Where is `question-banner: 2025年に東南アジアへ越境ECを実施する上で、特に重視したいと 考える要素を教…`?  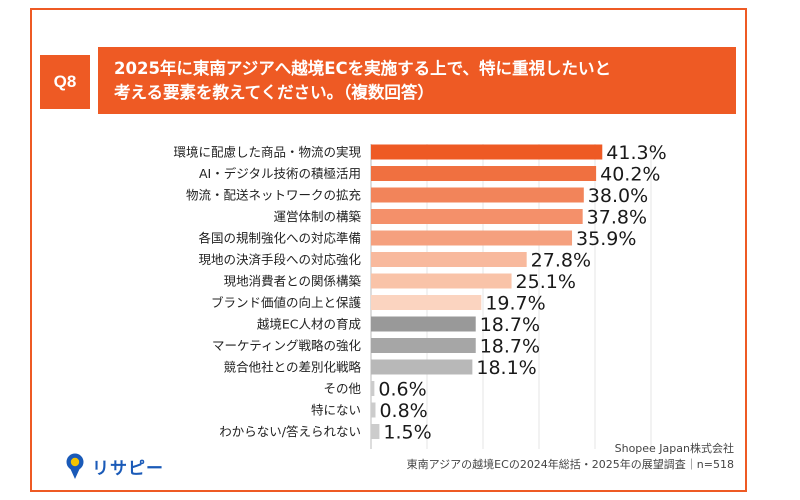
question-banner: 2025年に東南アジアへ越境ECを実施する上で、特に重視したいと 考える要素を教… is located at coordinates (417, 80).